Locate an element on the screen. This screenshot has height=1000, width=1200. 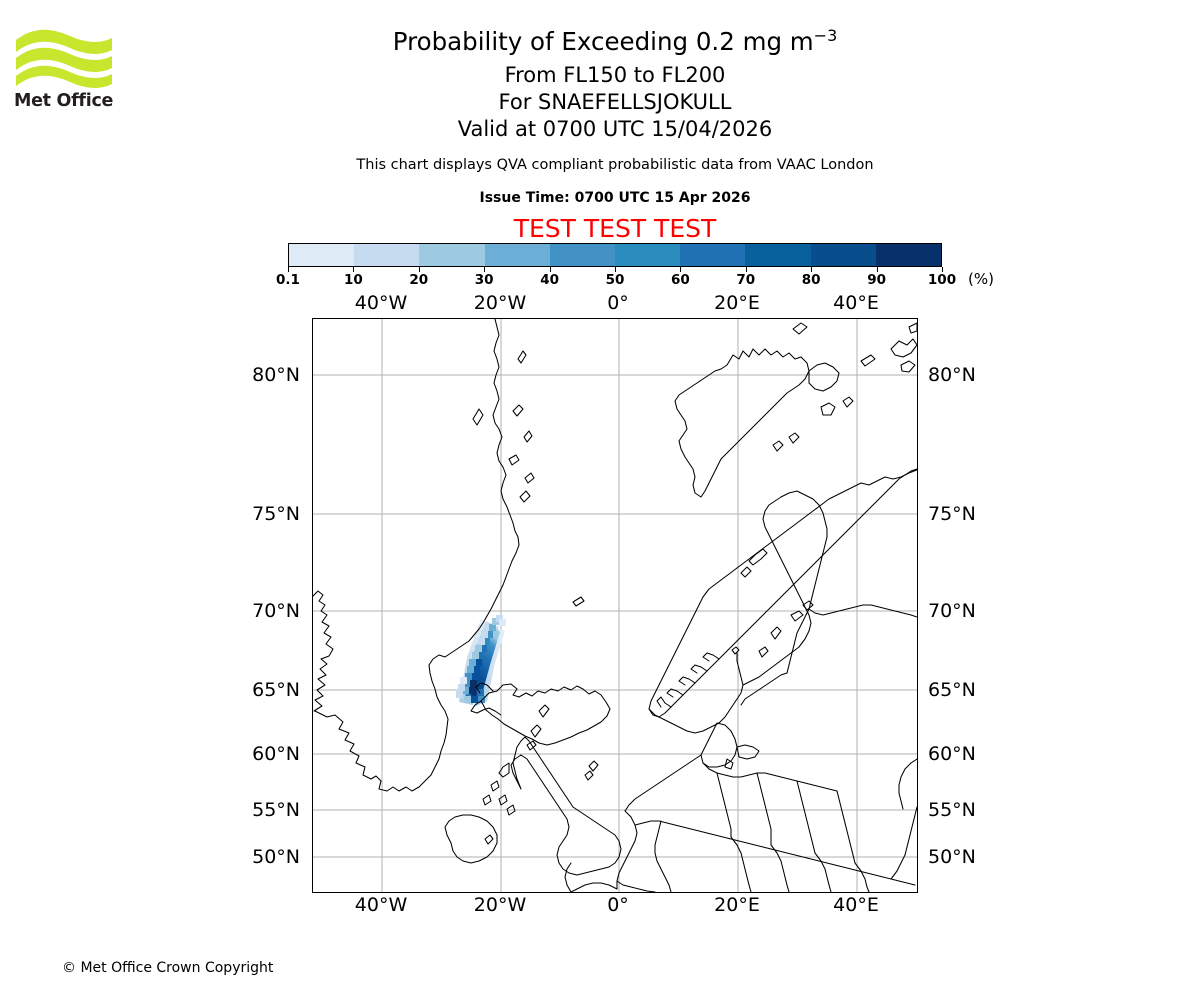
probability-colorbar: 0.1 10 20 30 40 50 60 70 80 90 100 is located at coordinates (616, 265).